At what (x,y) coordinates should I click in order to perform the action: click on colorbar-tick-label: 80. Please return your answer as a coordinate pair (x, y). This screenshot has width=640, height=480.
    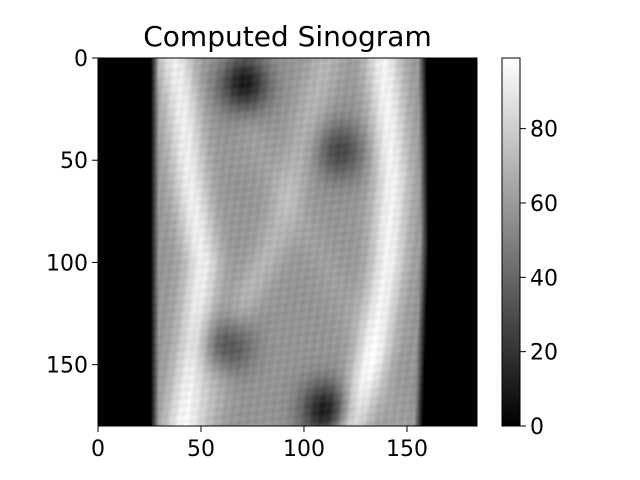
    Looking at the image, I should click on (544, 130).